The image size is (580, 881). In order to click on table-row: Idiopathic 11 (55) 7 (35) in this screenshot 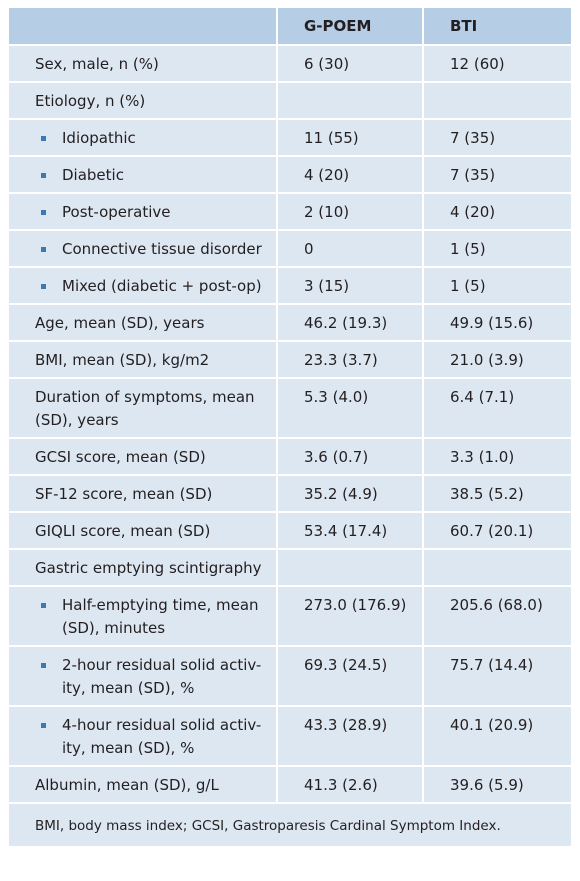, I will do `click(290, 138)`.